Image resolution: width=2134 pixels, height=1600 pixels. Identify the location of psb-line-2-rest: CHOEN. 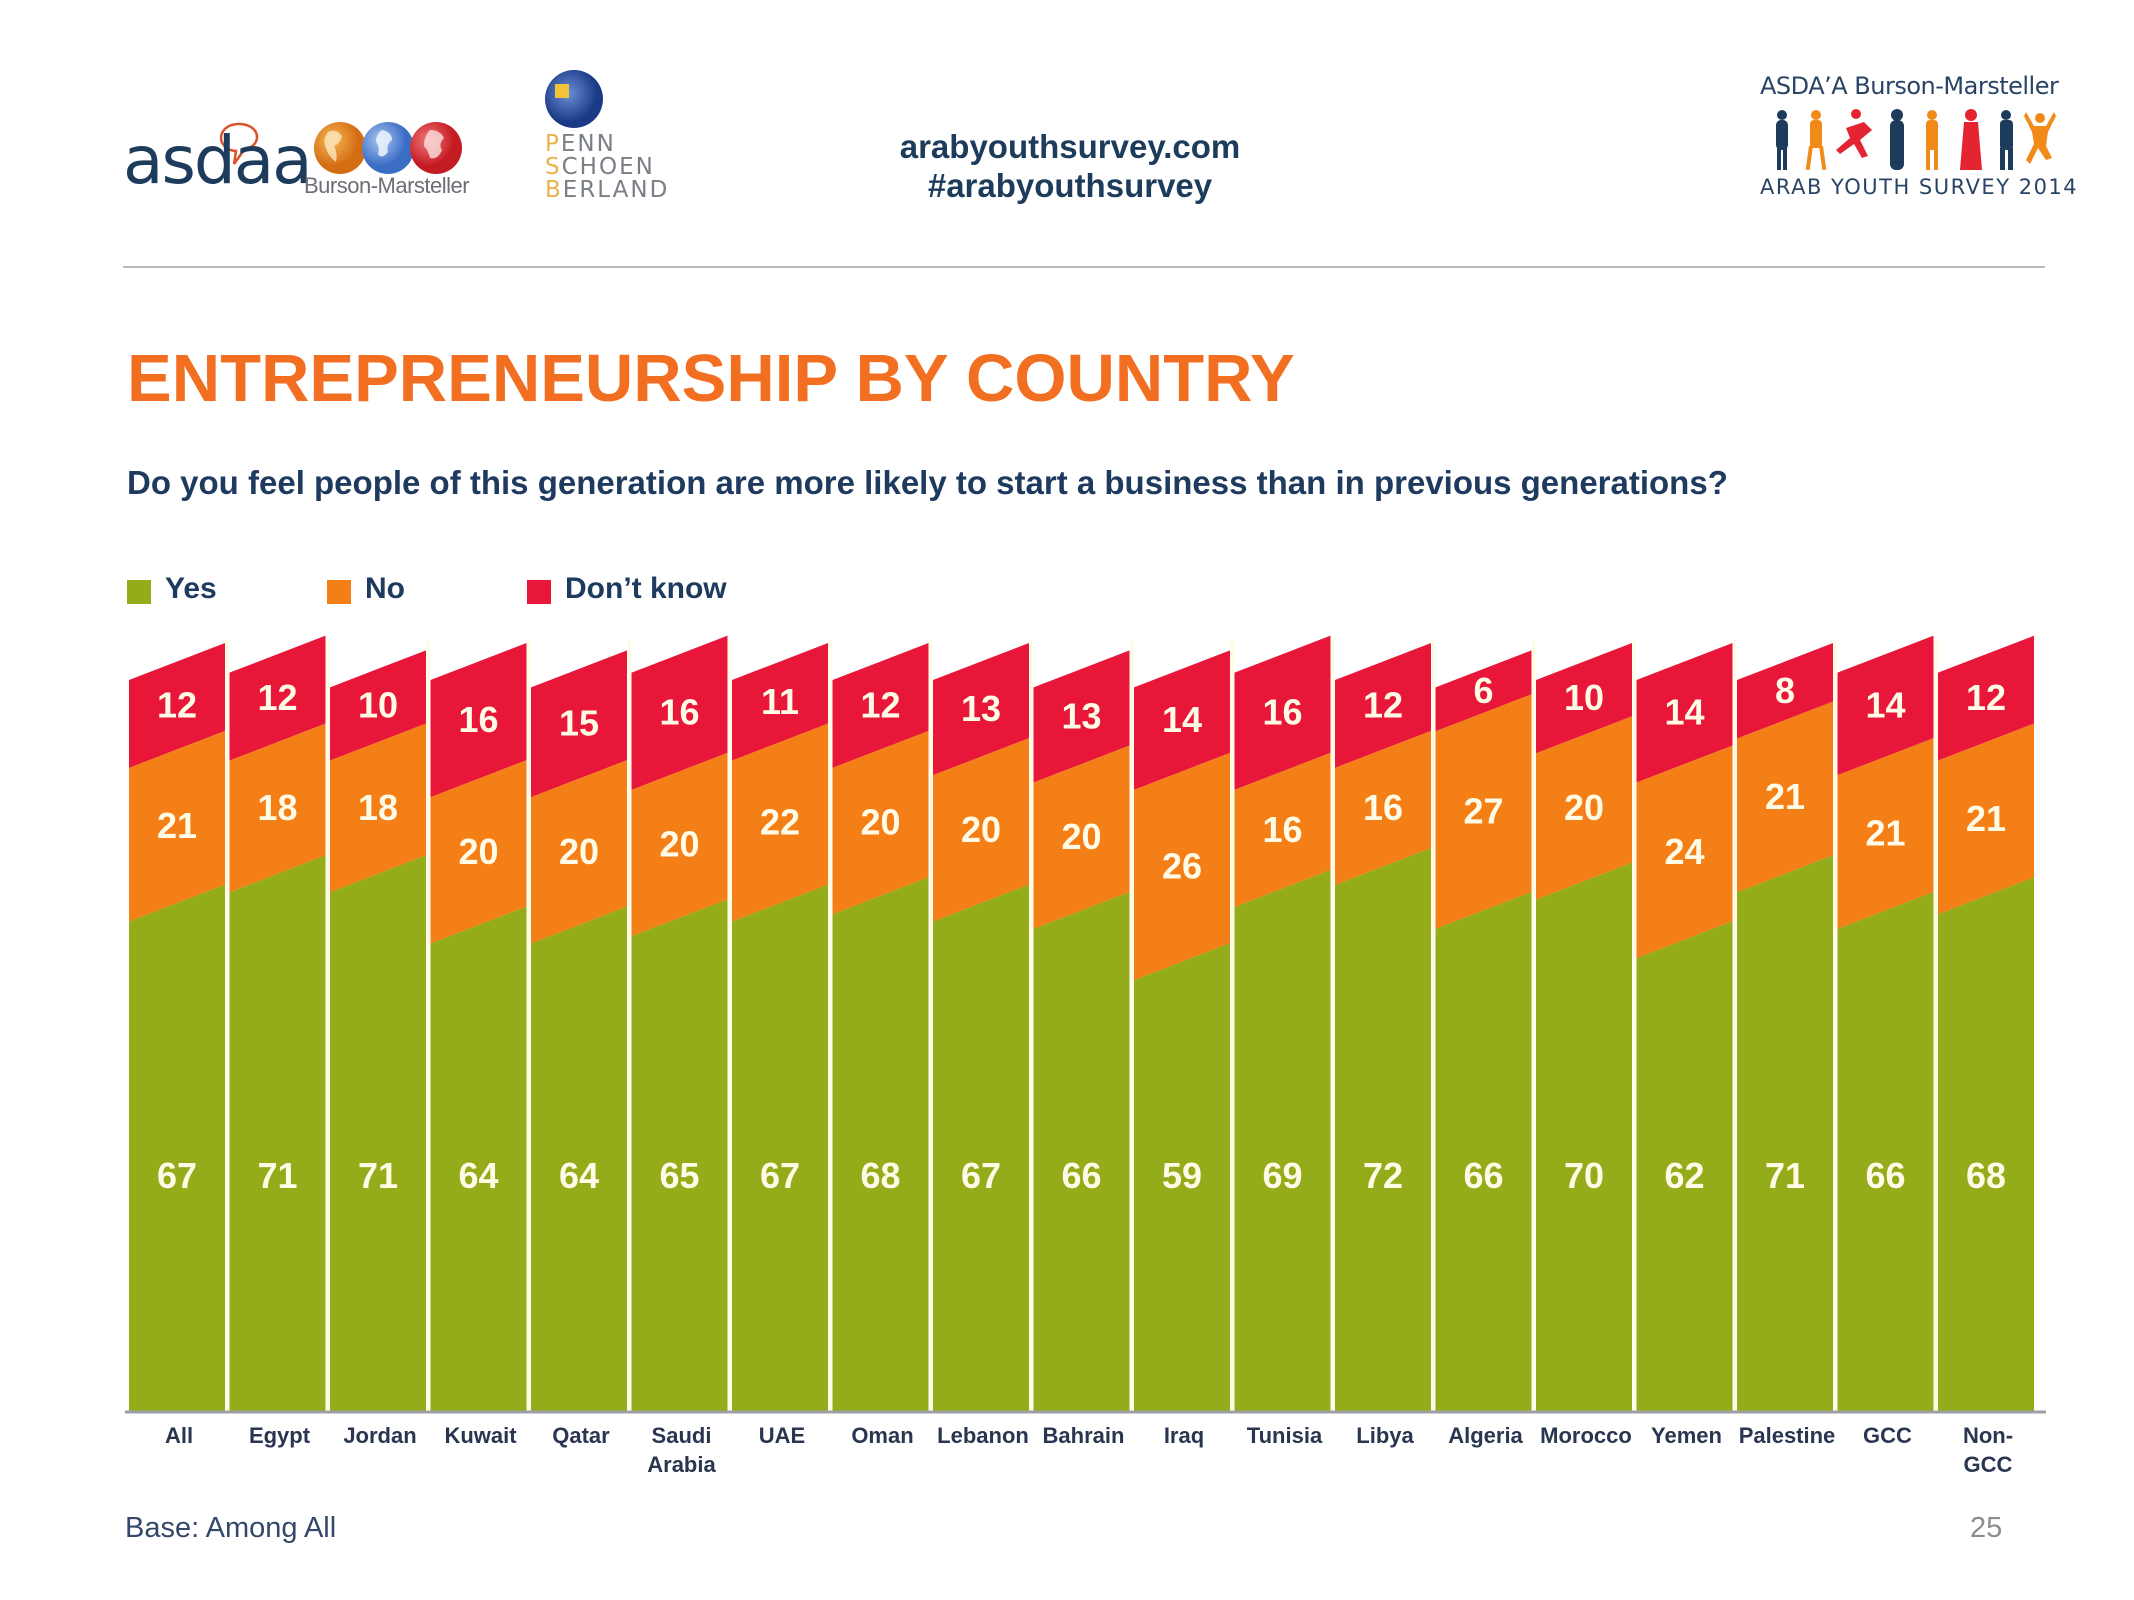
(608, 167).